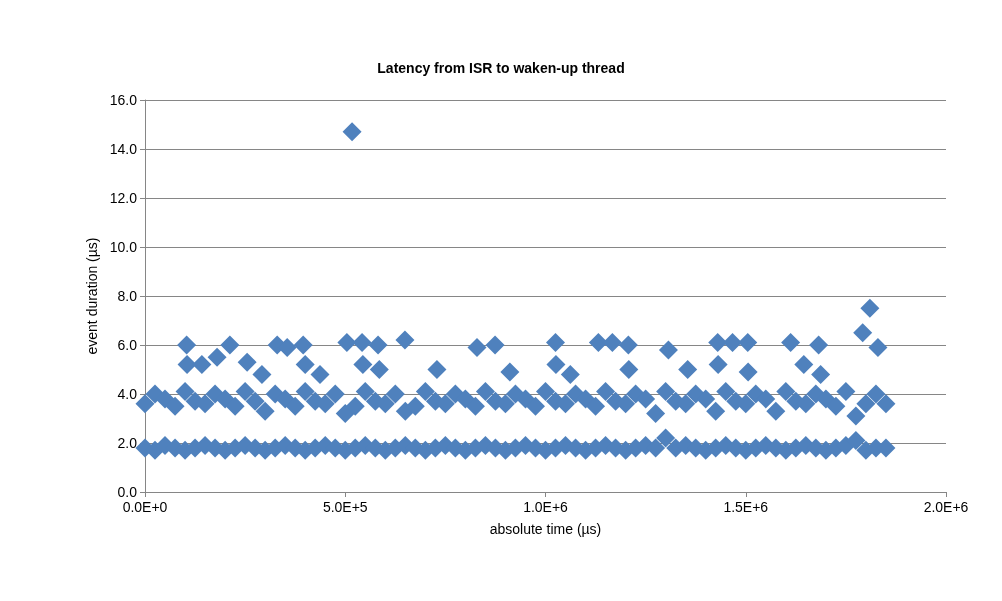  What do you see at coordinates (345, 507) in the screenshot?
I see `x-tick-label: 5.0E+5` at bounding box center [345, 507].